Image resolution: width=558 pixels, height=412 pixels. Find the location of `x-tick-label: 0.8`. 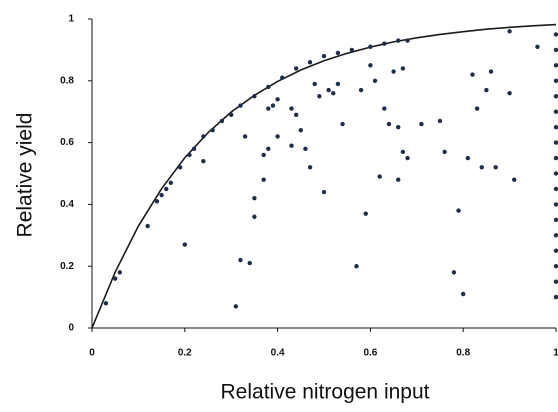

x-tick-label: 0.8 is located at coordinates (463, 353).